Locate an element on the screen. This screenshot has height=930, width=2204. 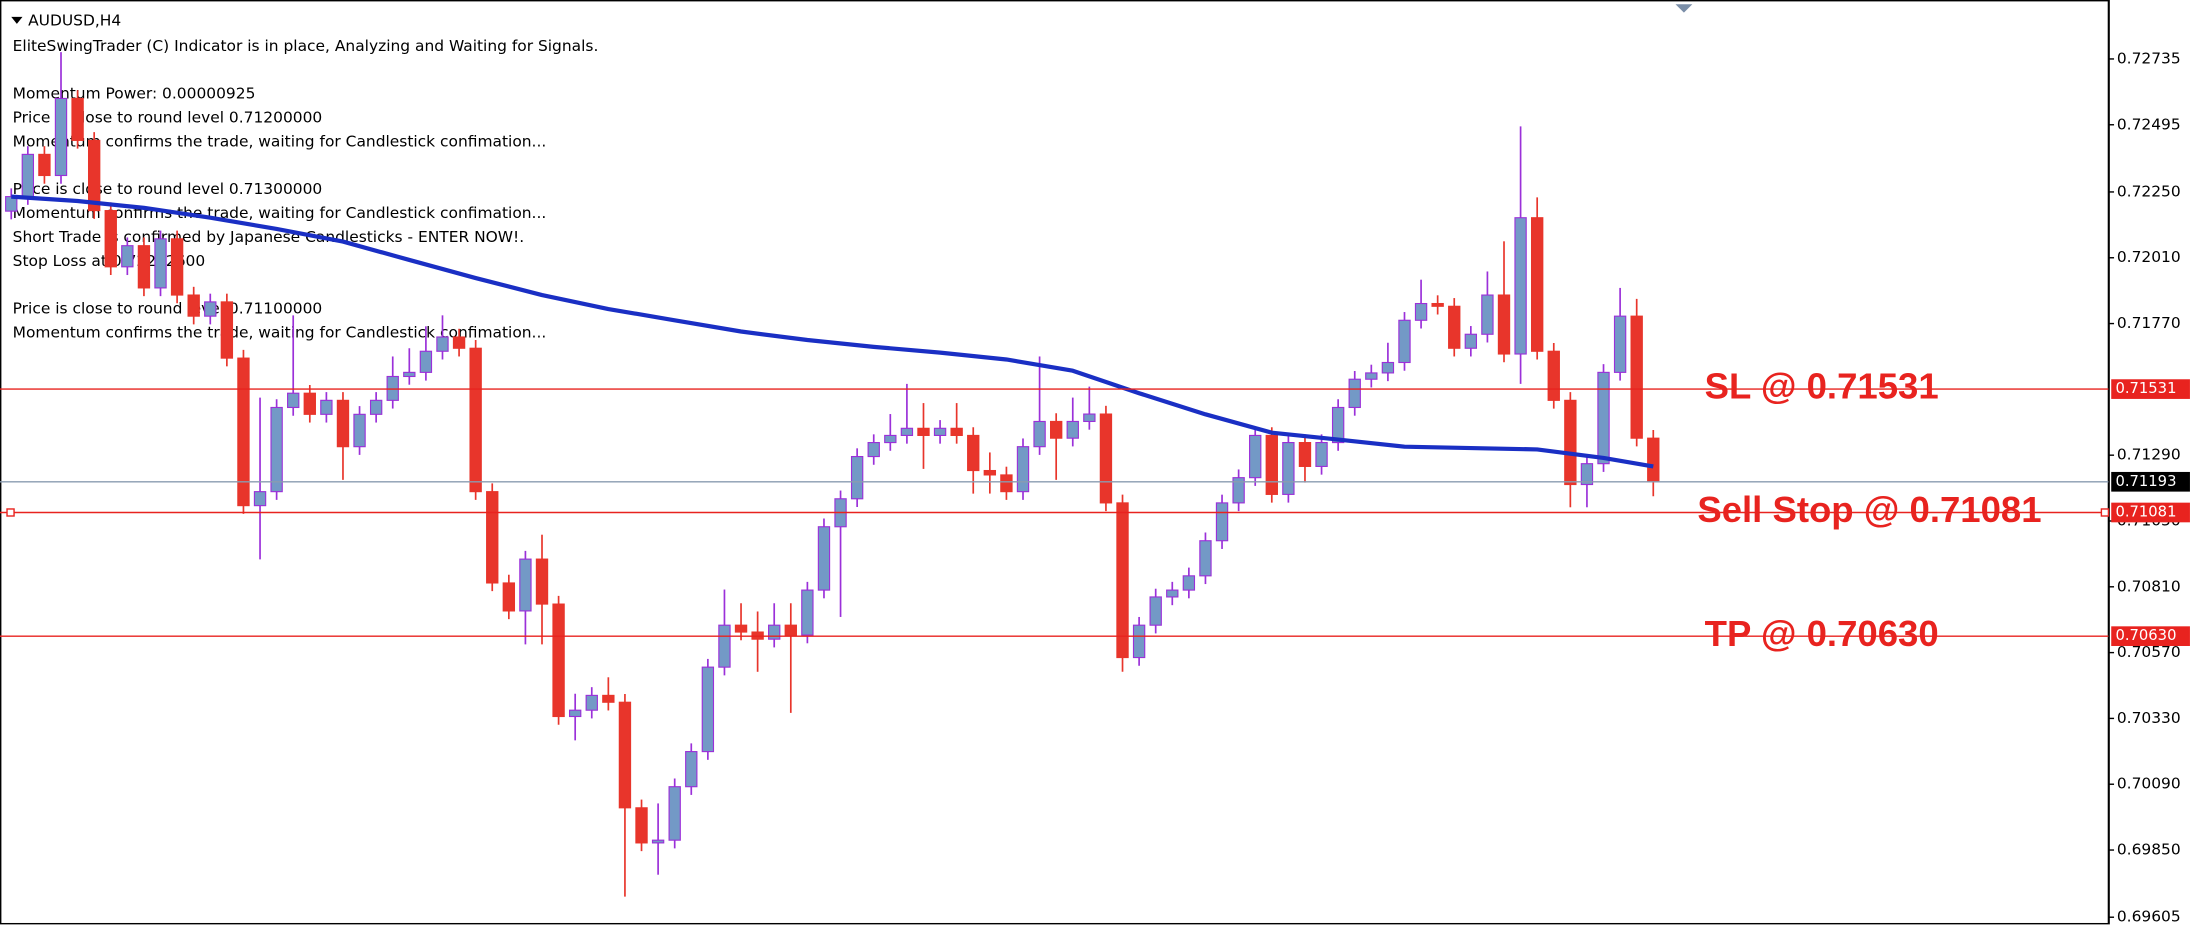
level-label: Sell Stop @ 0.71081 is located at coordinates (1869, 509).